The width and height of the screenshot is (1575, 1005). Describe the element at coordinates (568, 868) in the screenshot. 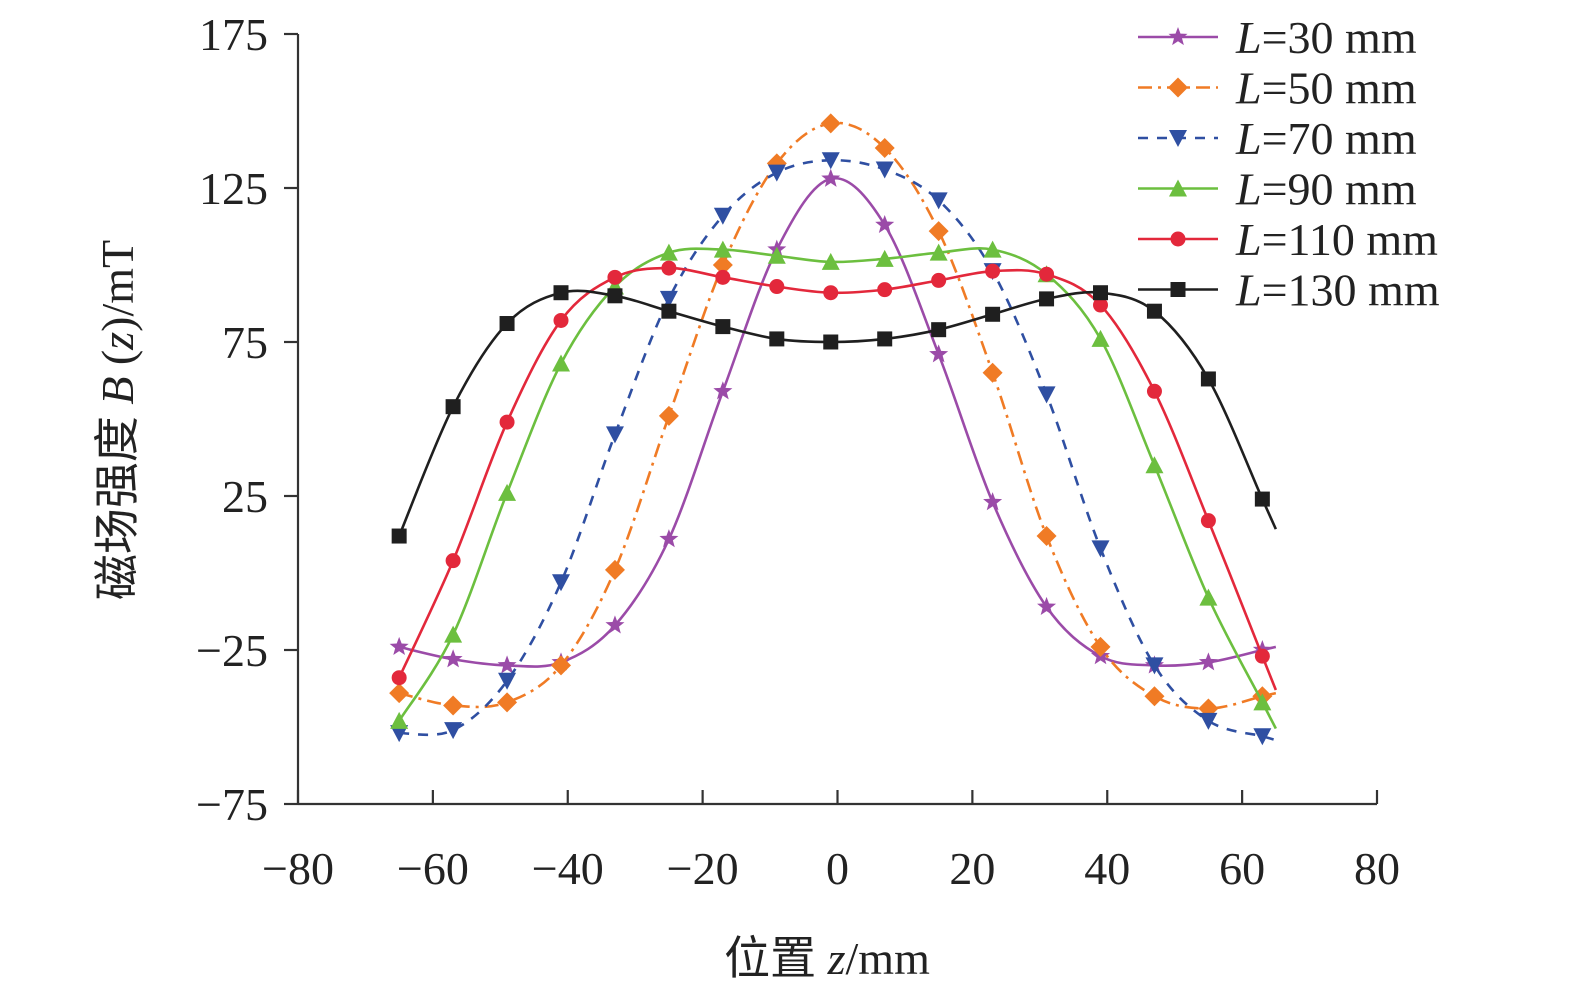

I see `x-tick-label: −40` at that location.